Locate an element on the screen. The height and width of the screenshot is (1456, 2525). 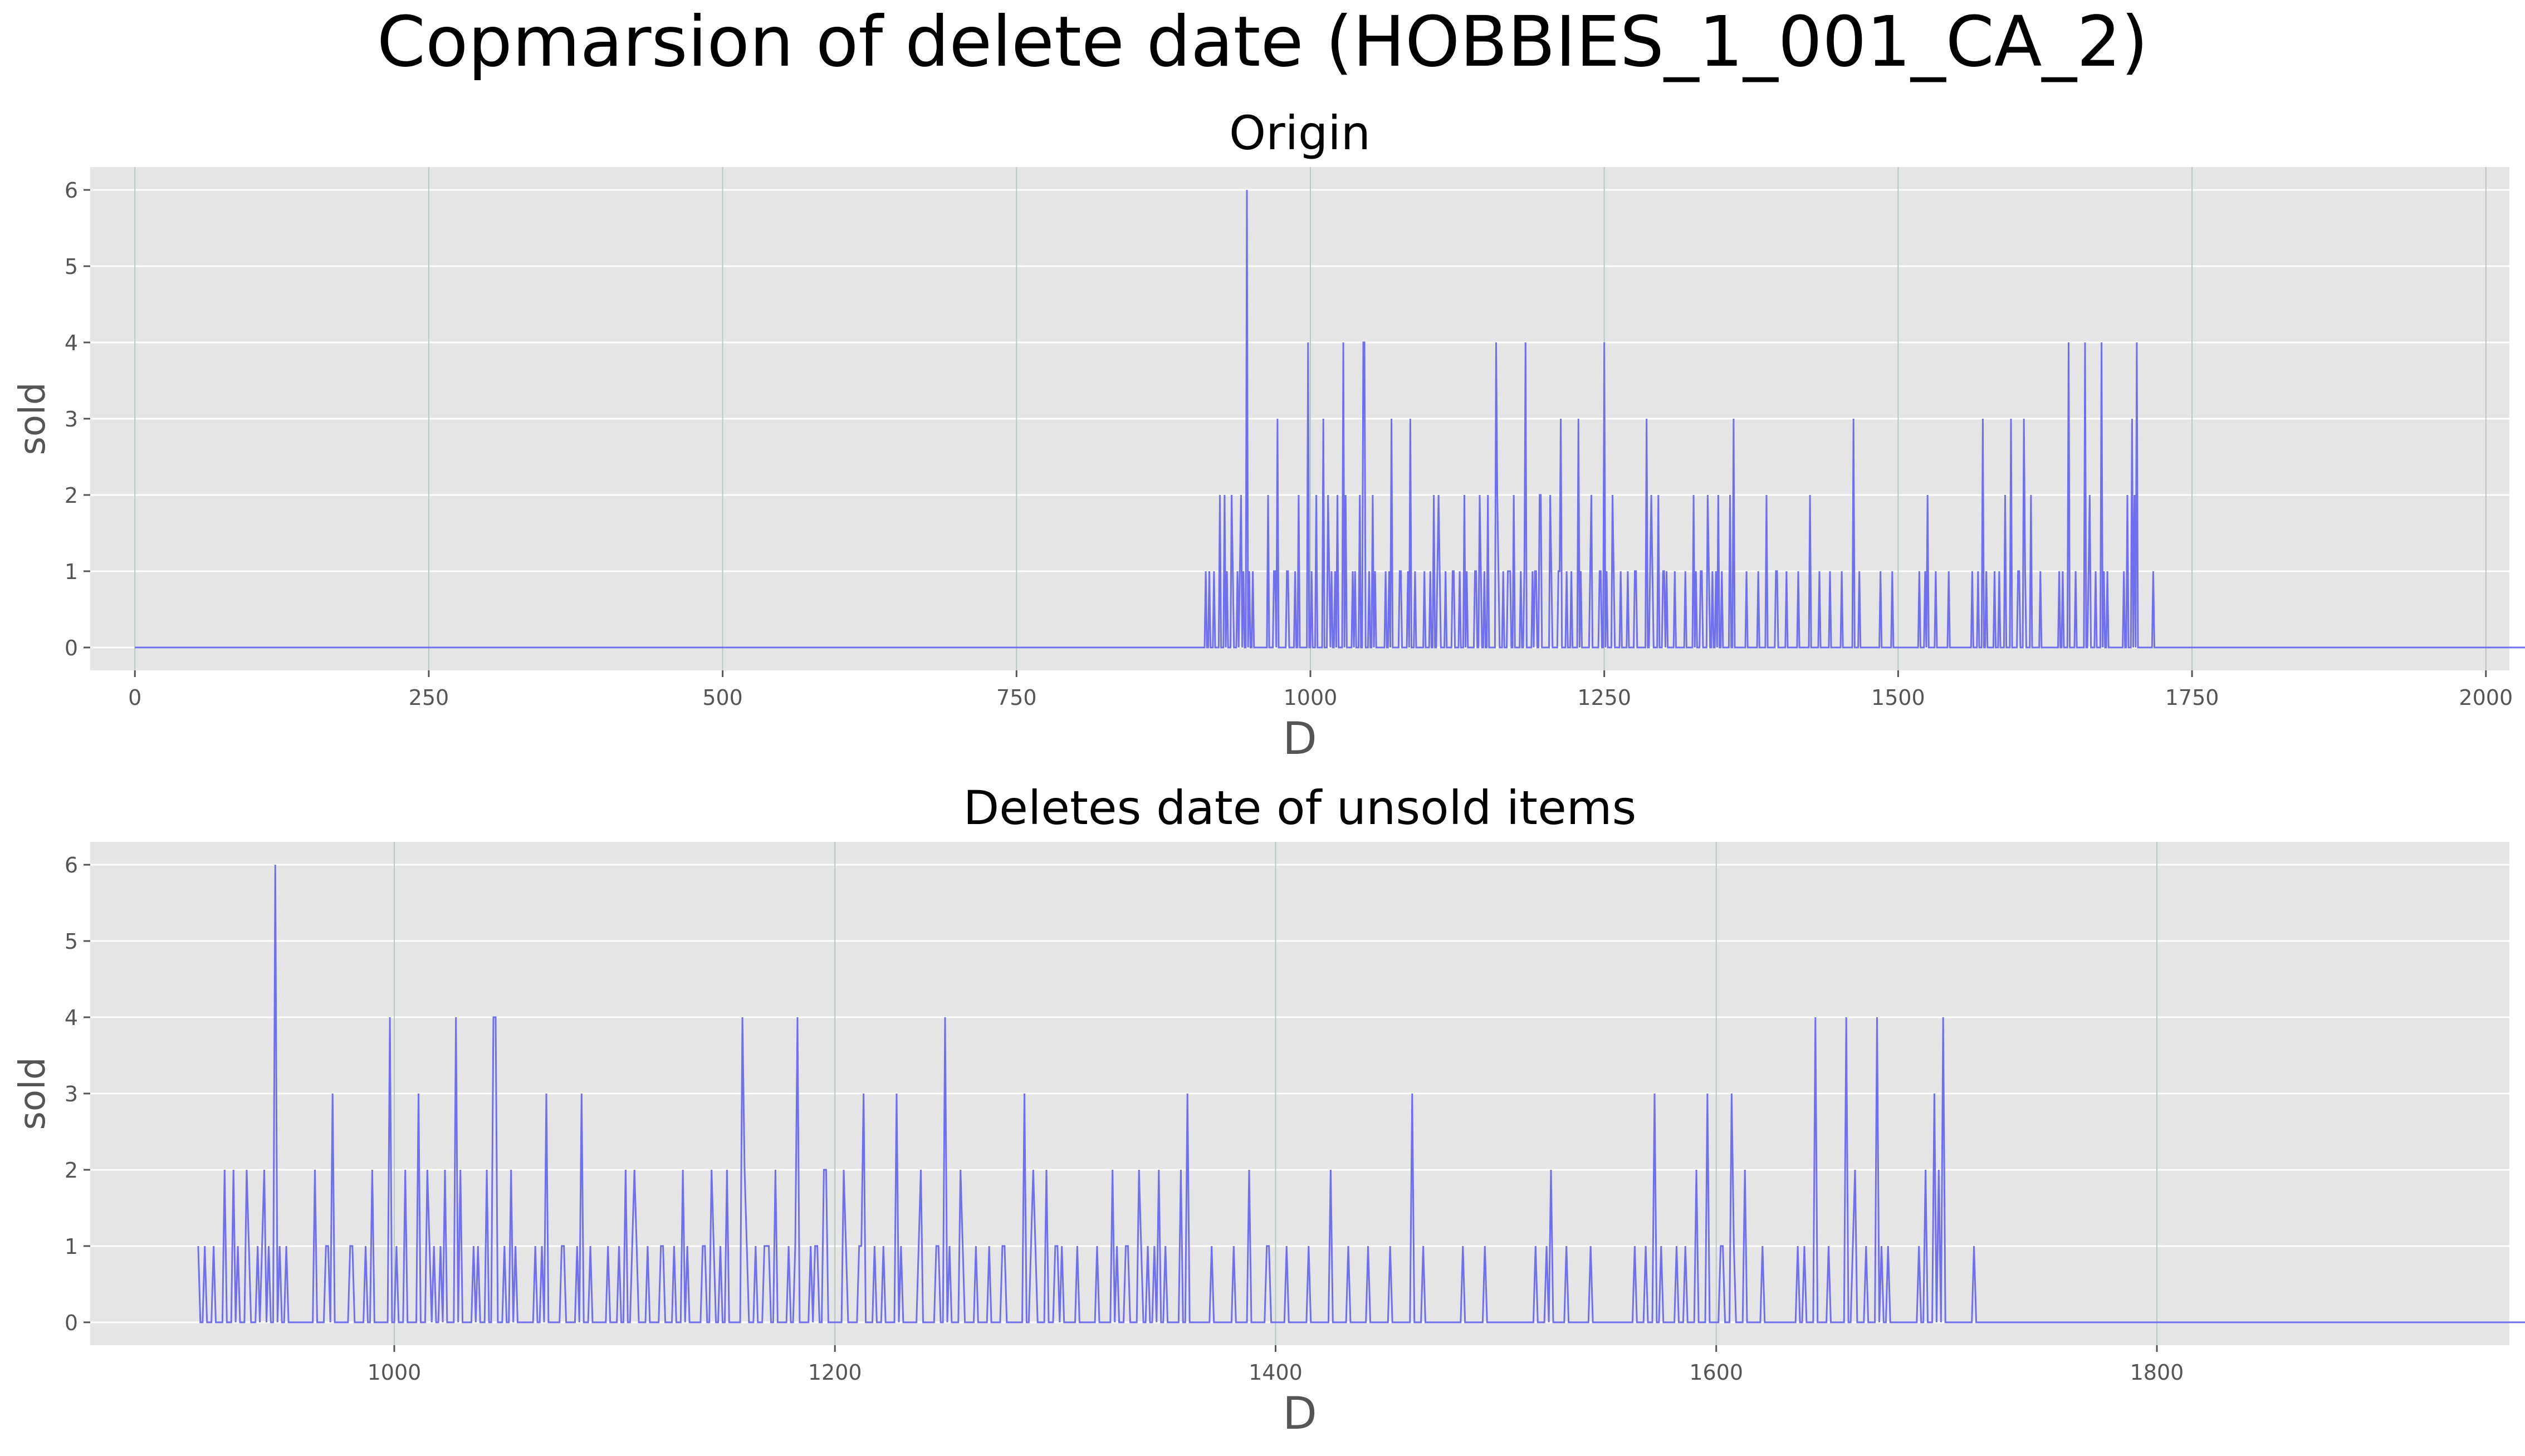
chart-deletes-ytick-label: 3 is located at coordinates (71, 1094).